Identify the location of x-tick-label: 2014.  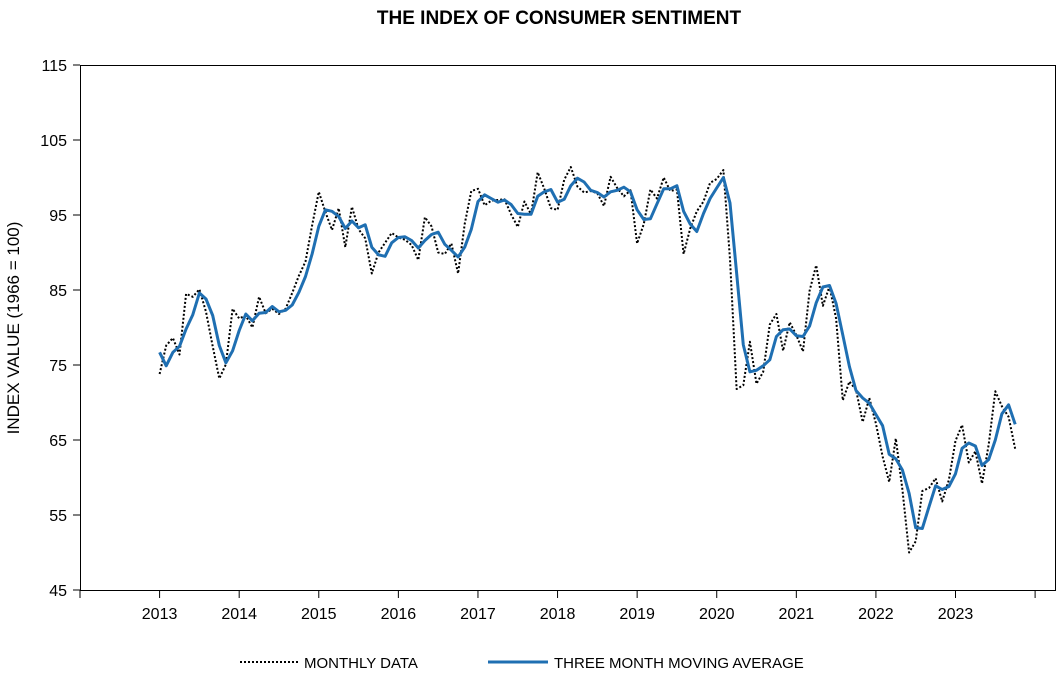
(239, 614).